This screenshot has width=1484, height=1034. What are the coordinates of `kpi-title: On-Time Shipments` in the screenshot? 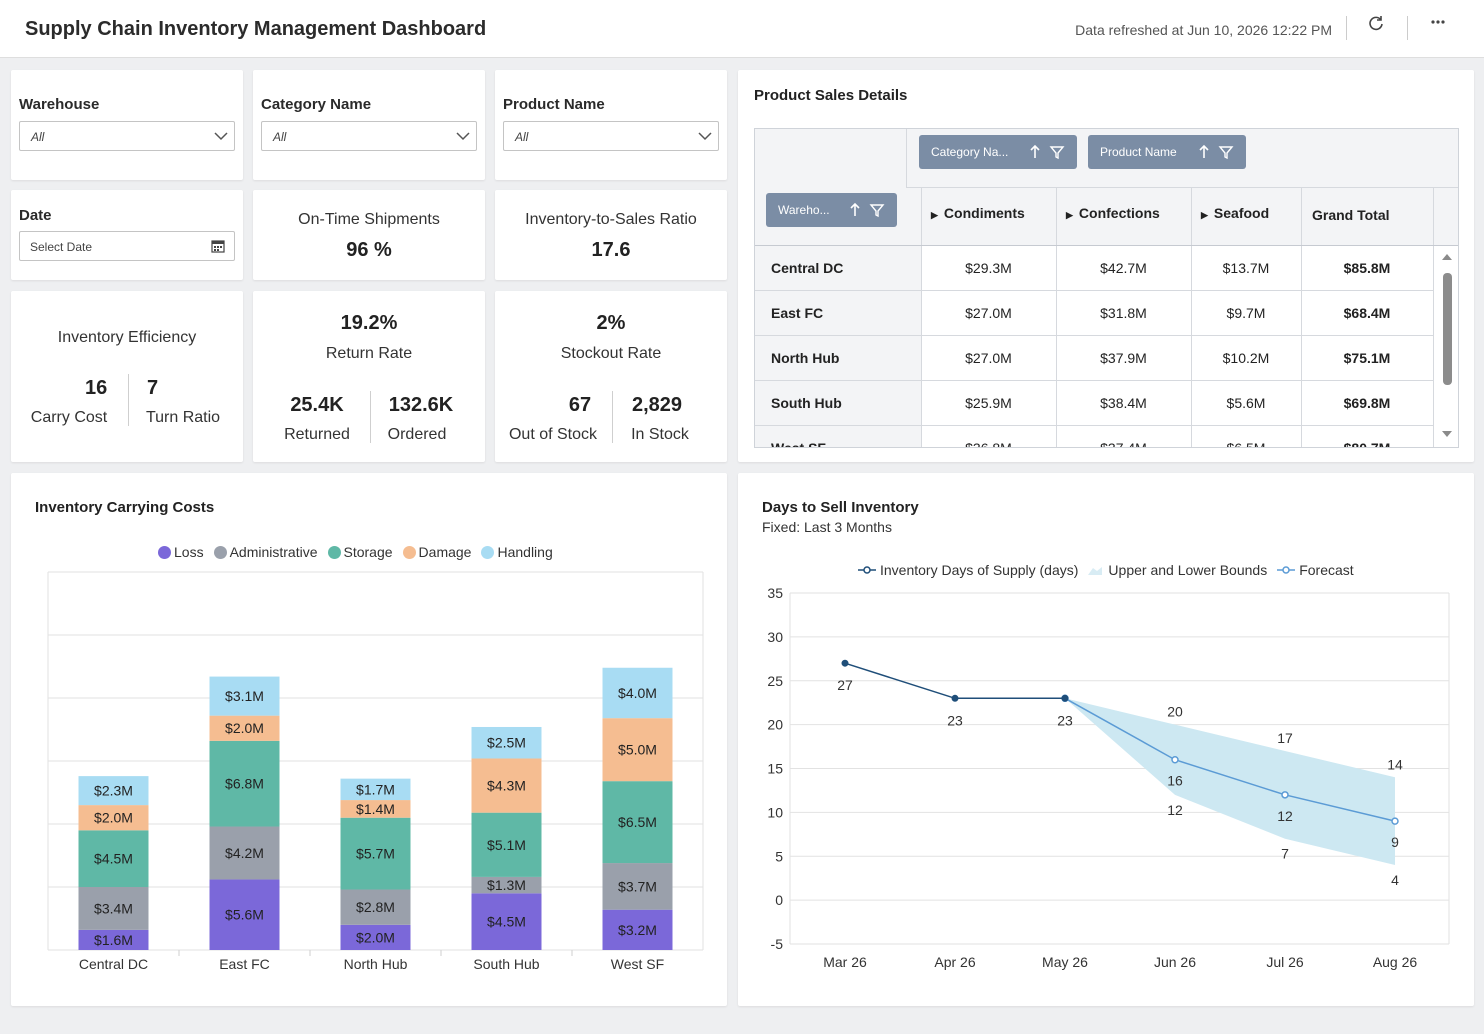 It's located at (369, 219).